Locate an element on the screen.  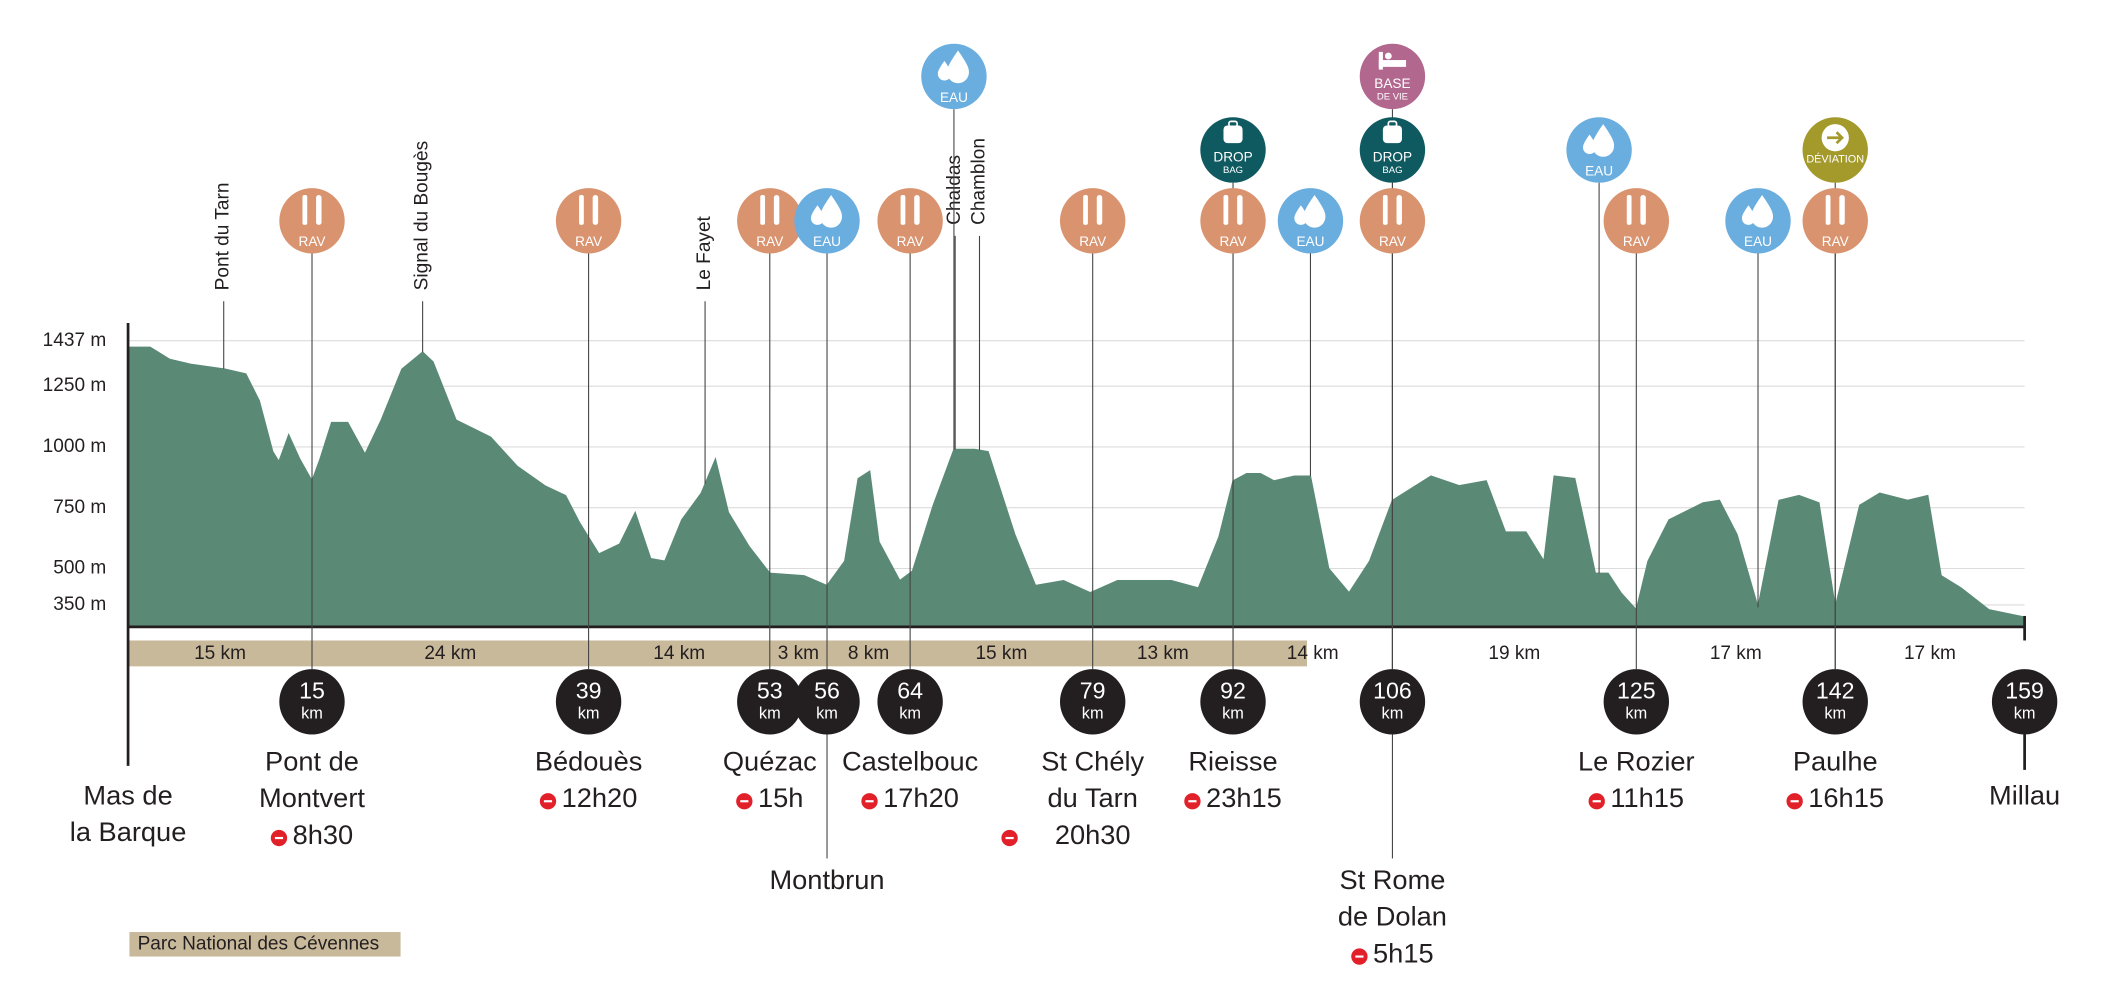
park-legend-swatch is located at coordinates (265, 944).